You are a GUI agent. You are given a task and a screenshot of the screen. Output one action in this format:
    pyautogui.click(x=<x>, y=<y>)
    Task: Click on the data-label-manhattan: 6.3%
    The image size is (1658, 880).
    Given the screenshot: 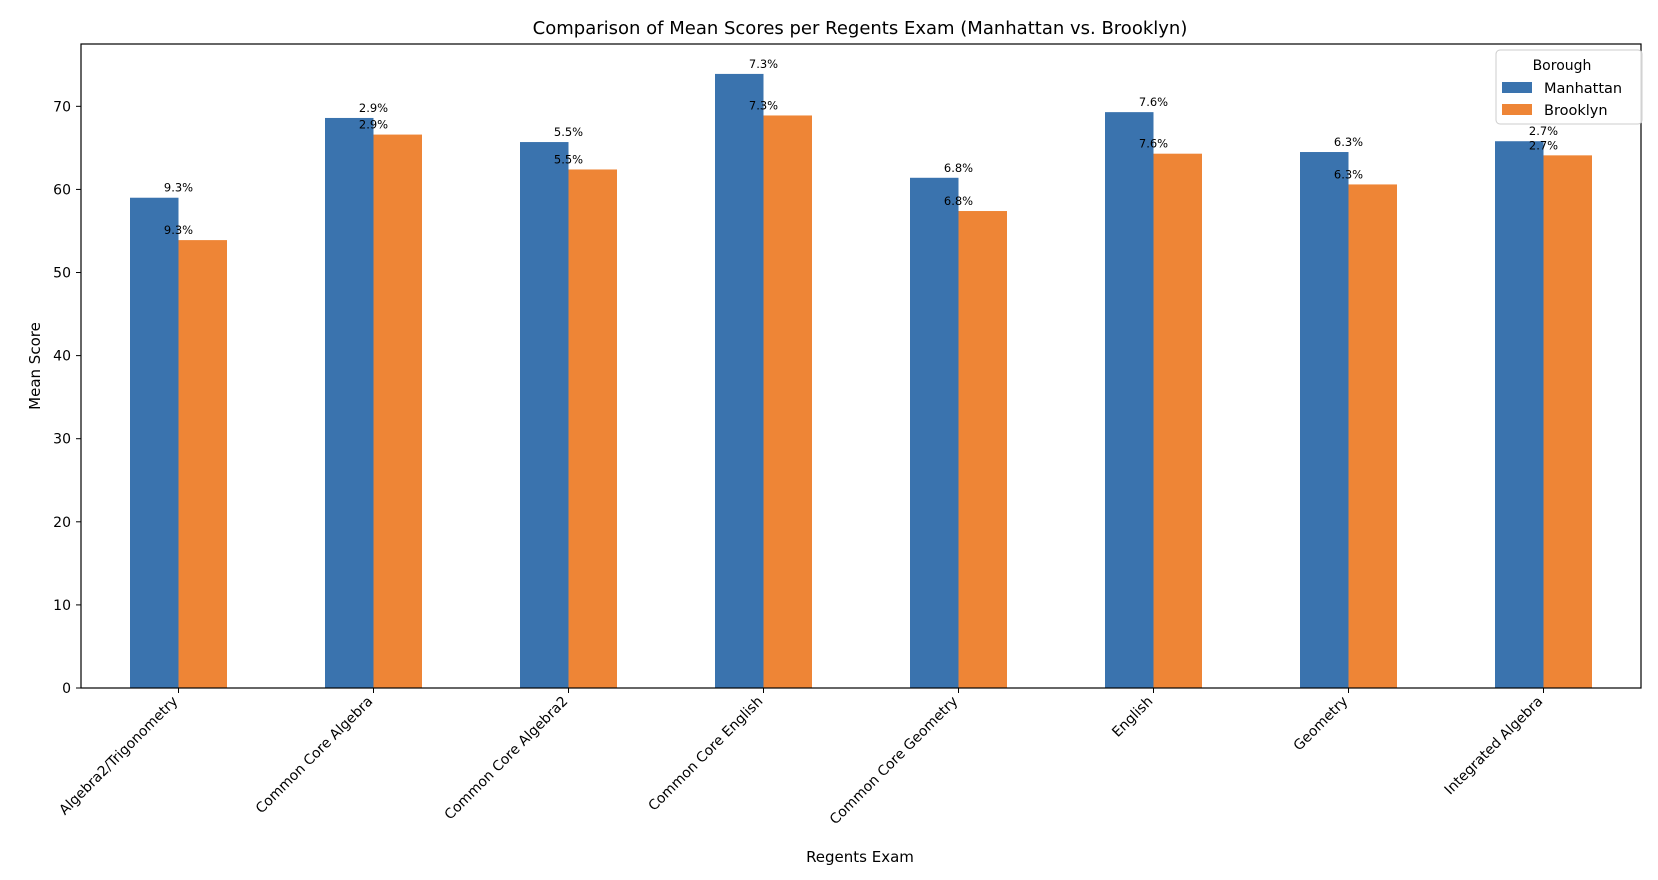 What is the action you would take?
    pyautogui.click(x=1348, y=142)
    